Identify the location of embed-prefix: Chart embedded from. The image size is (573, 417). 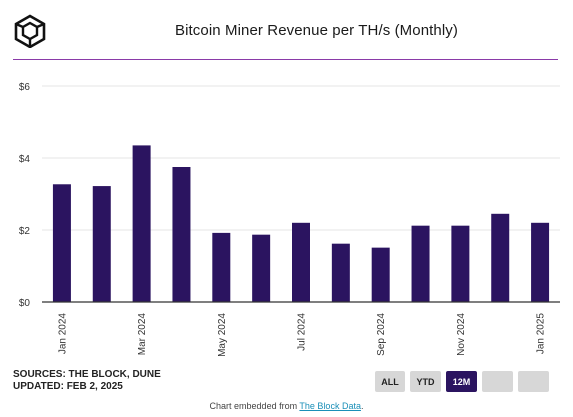
(254, 406).